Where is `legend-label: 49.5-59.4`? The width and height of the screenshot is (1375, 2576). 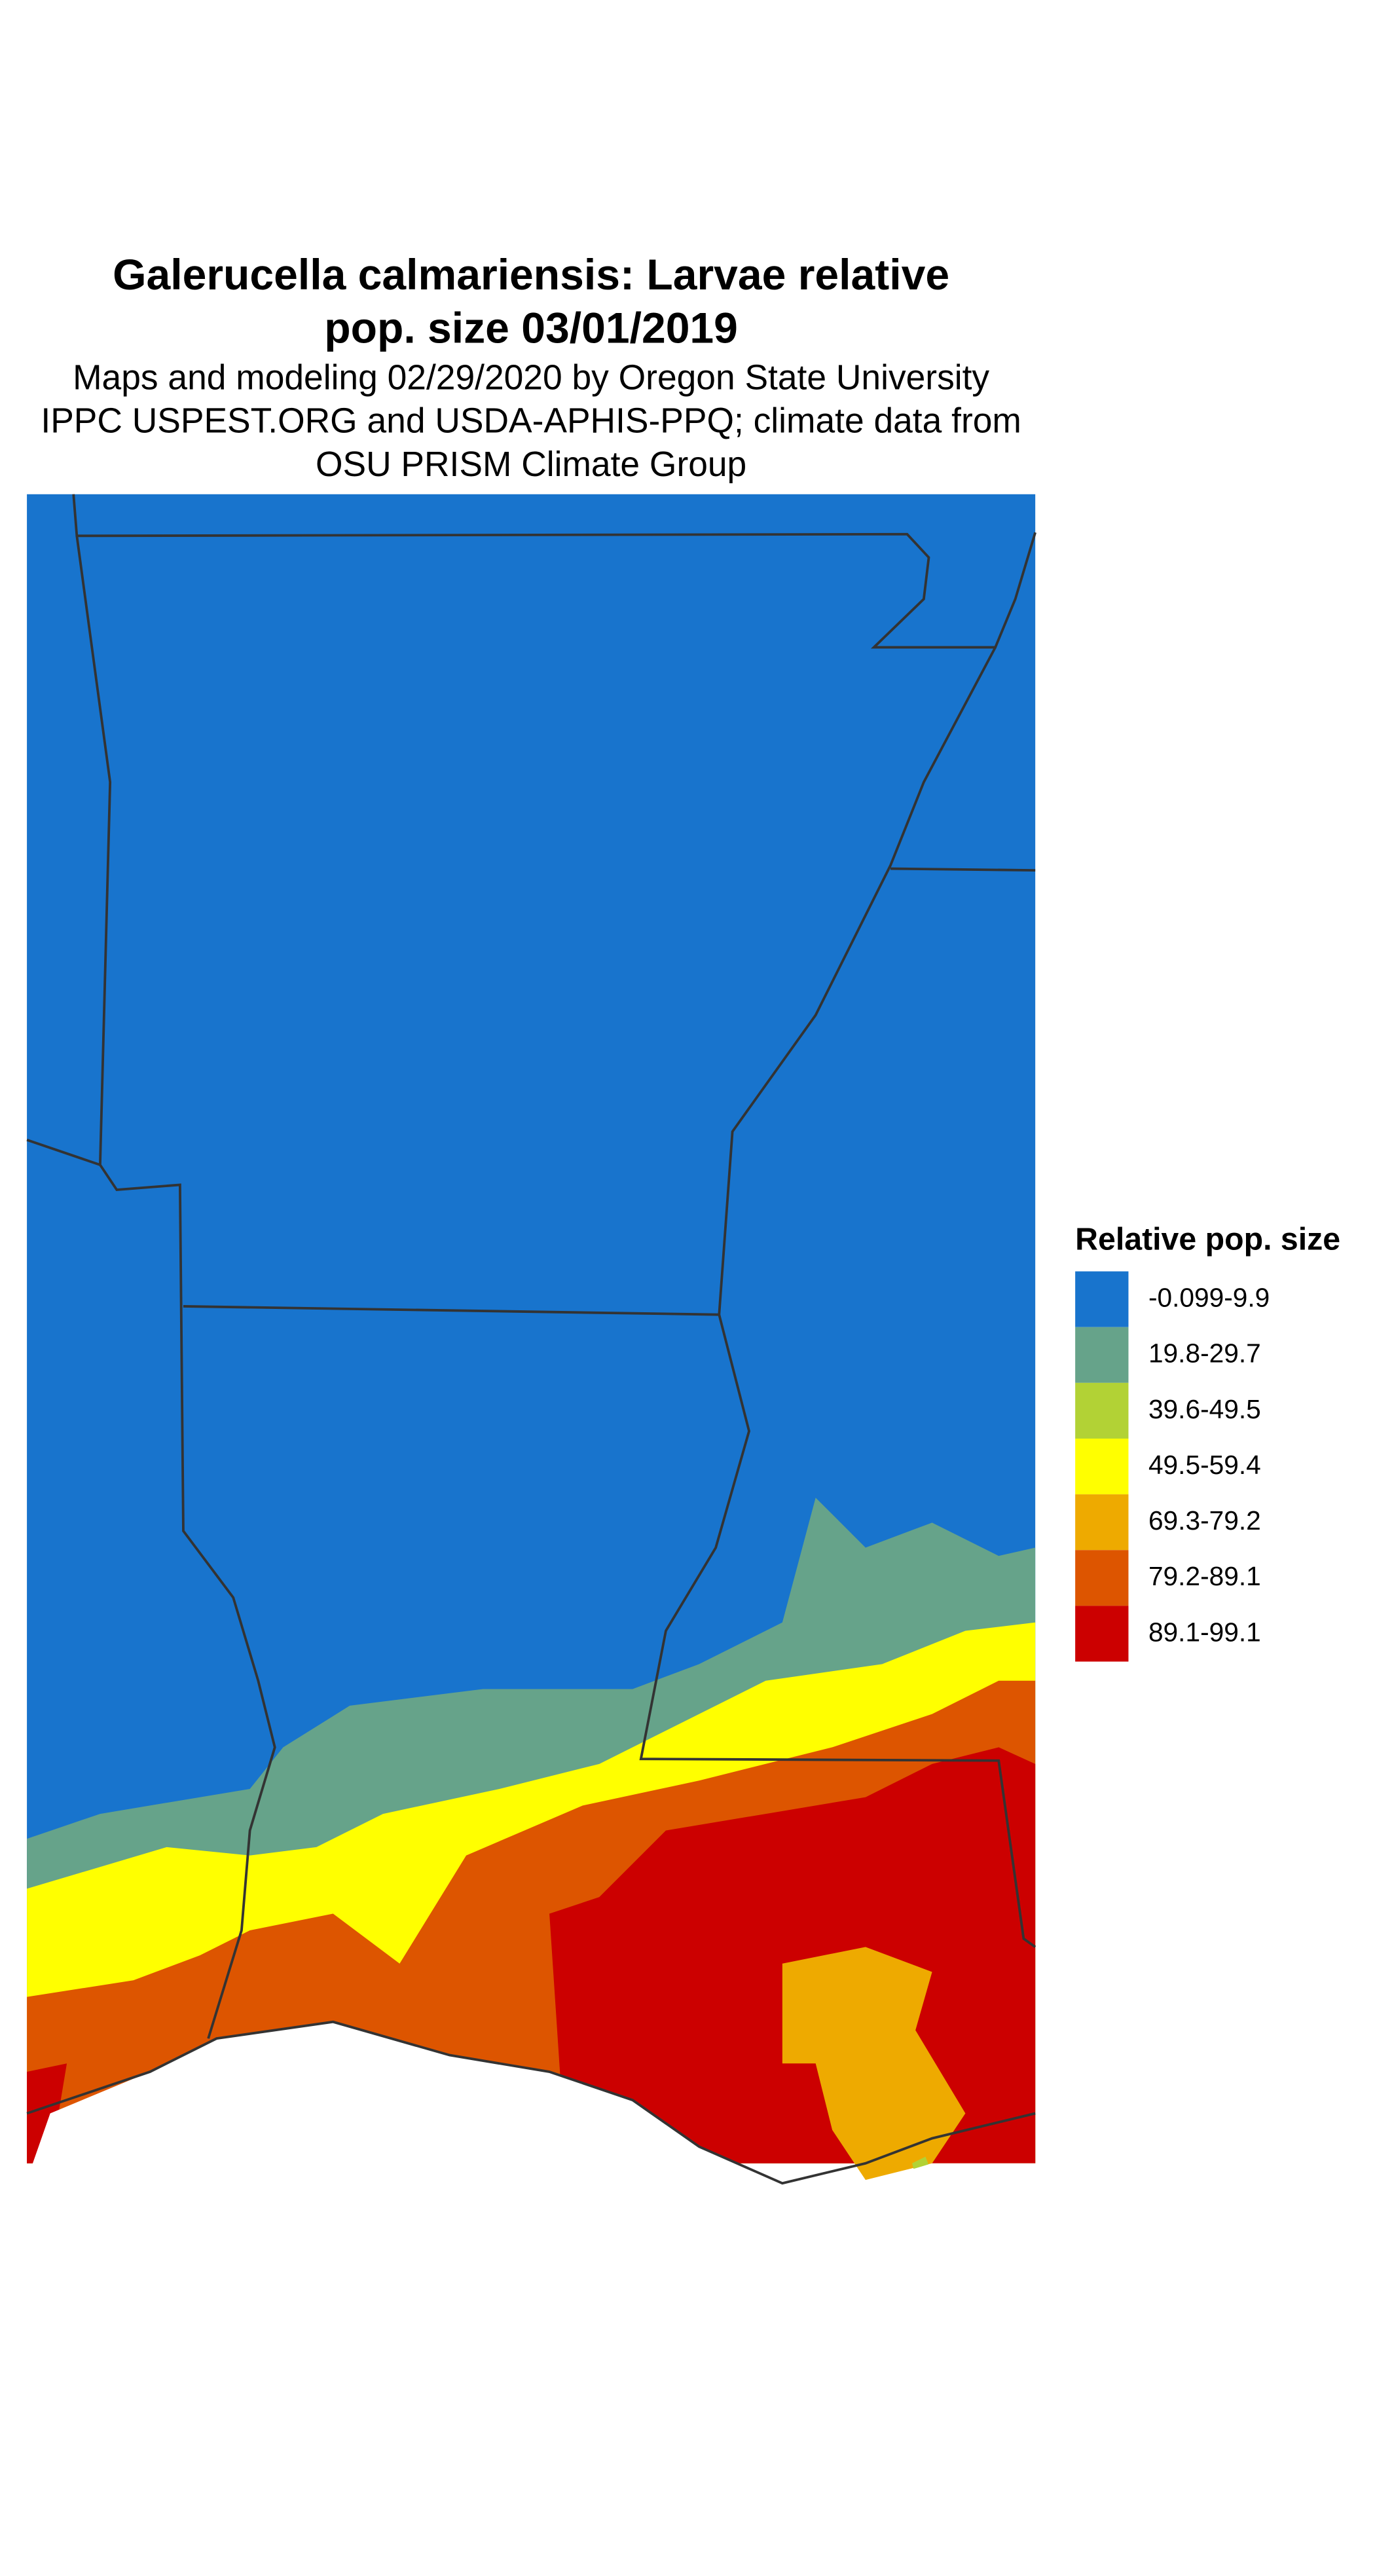 legend-label: 49.5-59.4 is located at coordinates (1204, 1465).